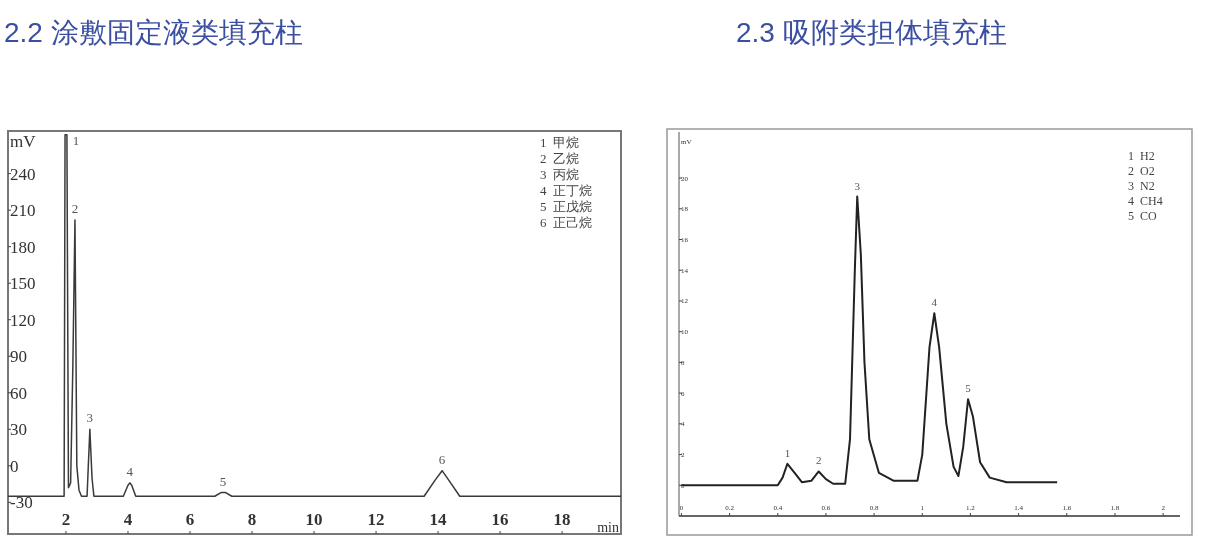 The width and height of the screenshot is (1208, 556). I want to click on y-tick-label: 150, so click(23, 284).